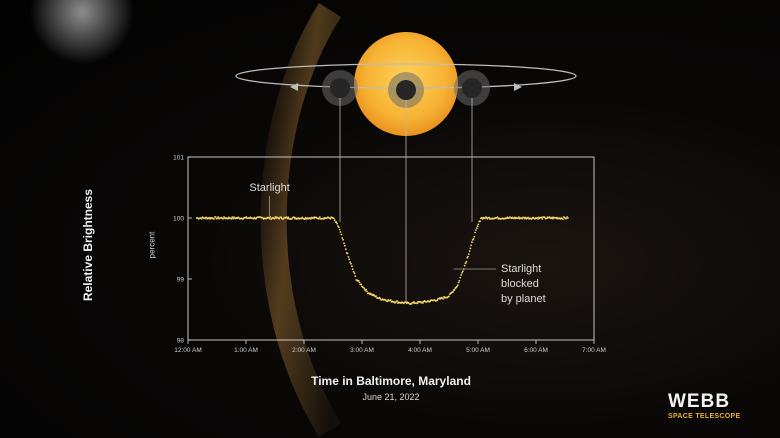 Image resolution: width=780 pixels, height=438 pixels. I want to click on y-tick-label: 100, so click(178, 219).